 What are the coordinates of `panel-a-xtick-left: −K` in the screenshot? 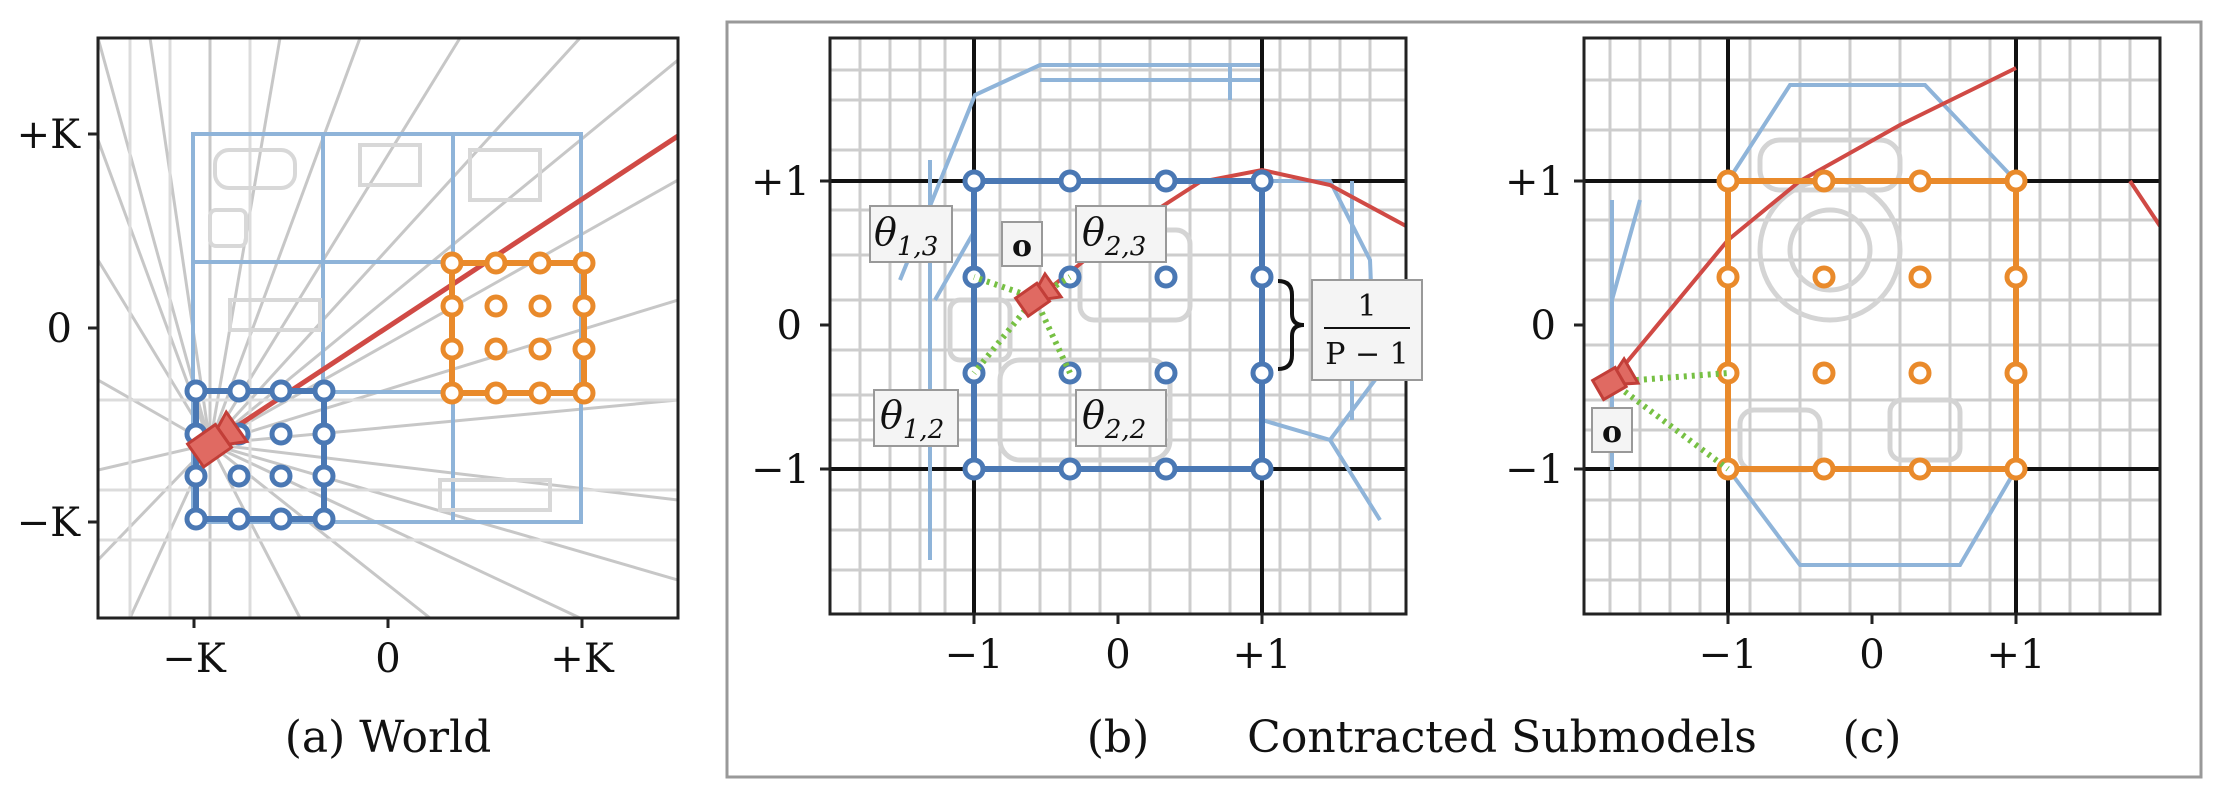 It's located at (194, 659).